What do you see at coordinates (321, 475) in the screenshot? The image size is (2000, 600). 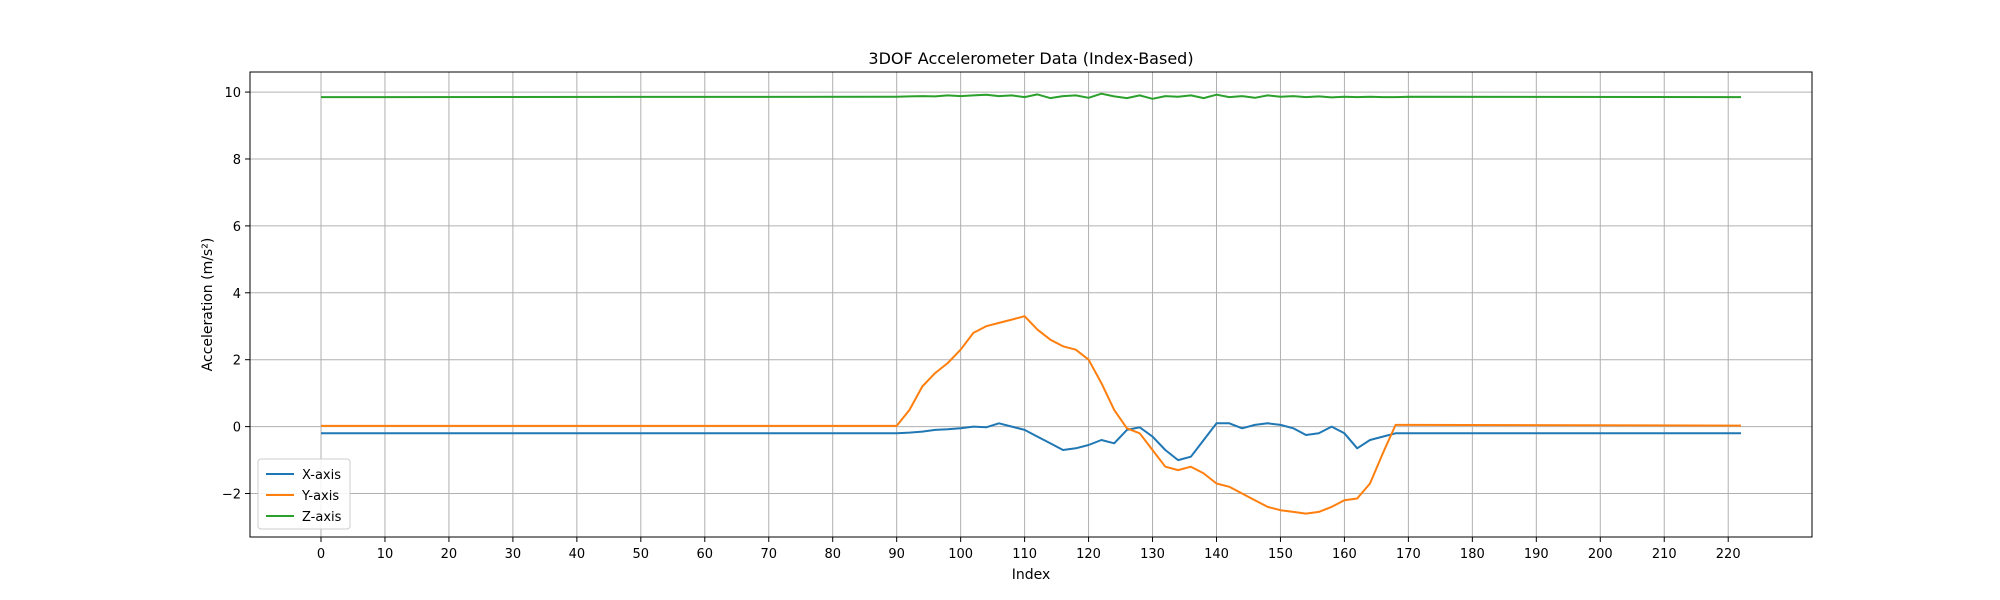 I see `legend-label-x-axis: X-axis` at bounding box center [321, 475].